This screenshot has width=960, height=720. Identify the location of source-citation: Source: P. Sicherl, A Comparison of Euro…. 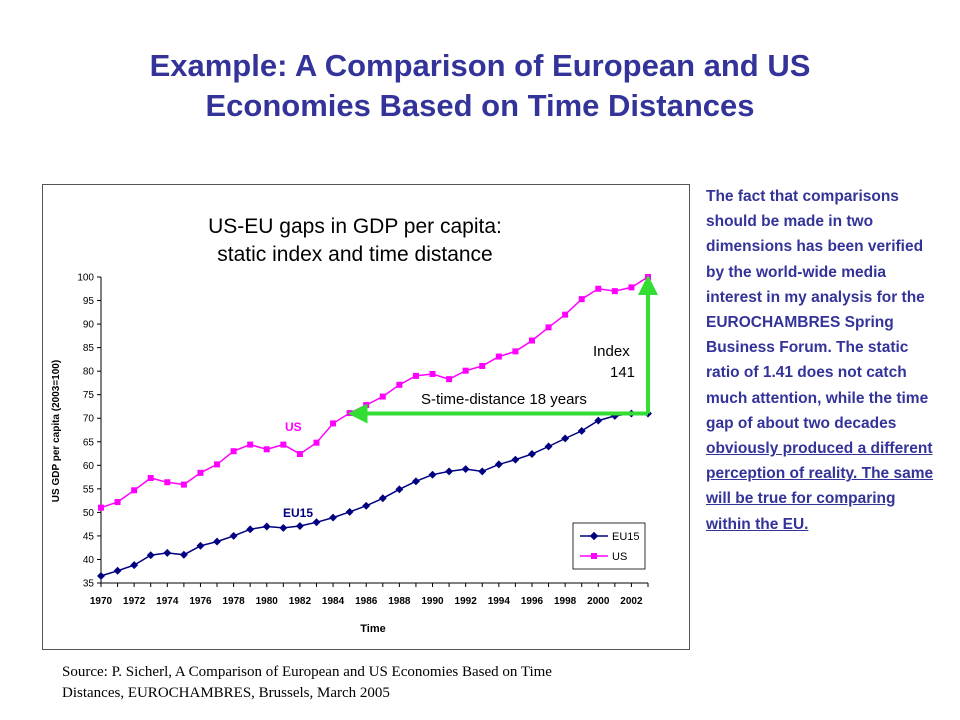
(372, 683).